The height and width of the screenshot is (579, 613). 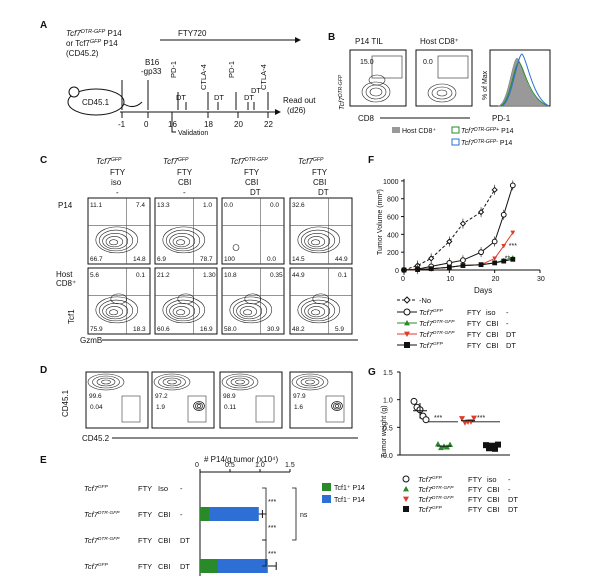 I want to click on validation-arrow, so click(x=173, y=125).